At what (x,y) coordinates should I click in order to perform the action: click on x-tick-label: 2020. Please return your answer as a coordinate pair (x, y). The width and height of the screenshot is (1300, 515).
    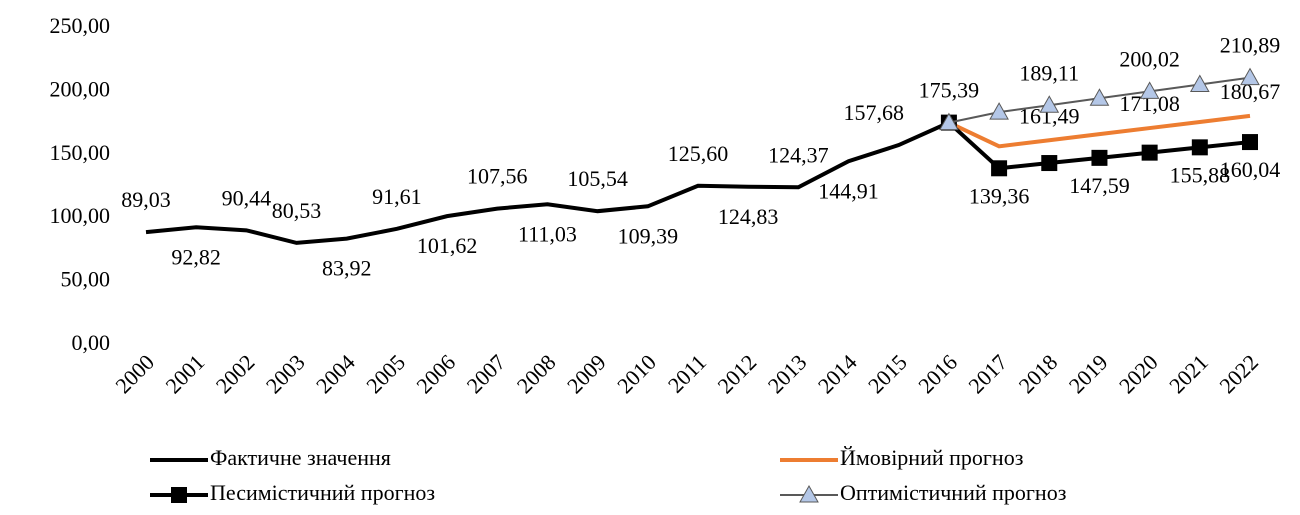
    Looking at the image, I should click on (1138, 373).